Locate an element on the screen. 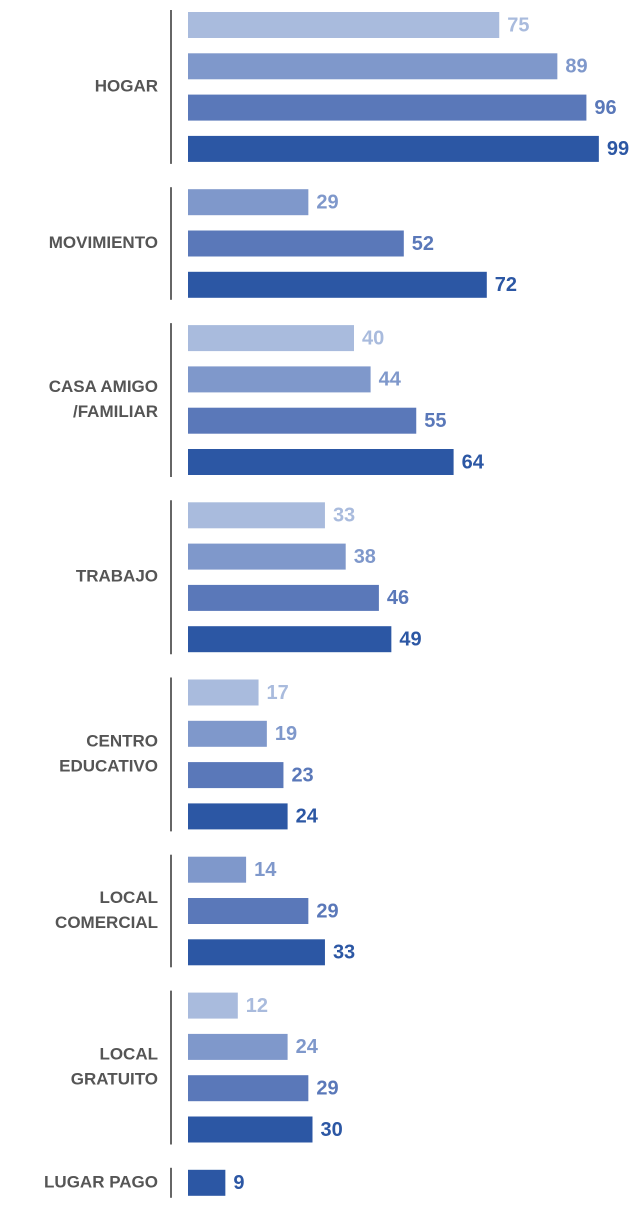 The image size is (637, 1206). value-label: 52 is located at coordinates (423, 244).